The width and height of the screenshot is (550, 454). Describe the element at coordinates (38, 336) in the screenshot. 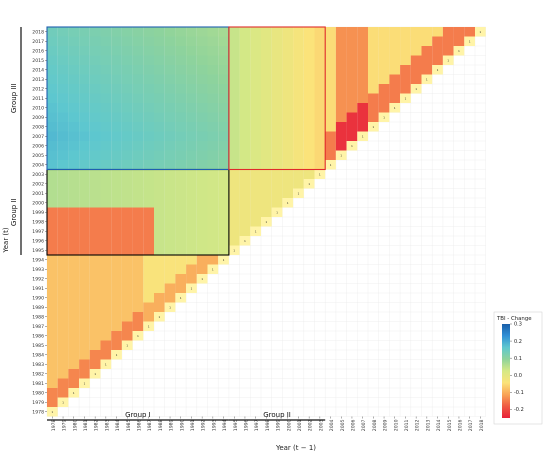

I see `y-tick-label: 1986` at that location.